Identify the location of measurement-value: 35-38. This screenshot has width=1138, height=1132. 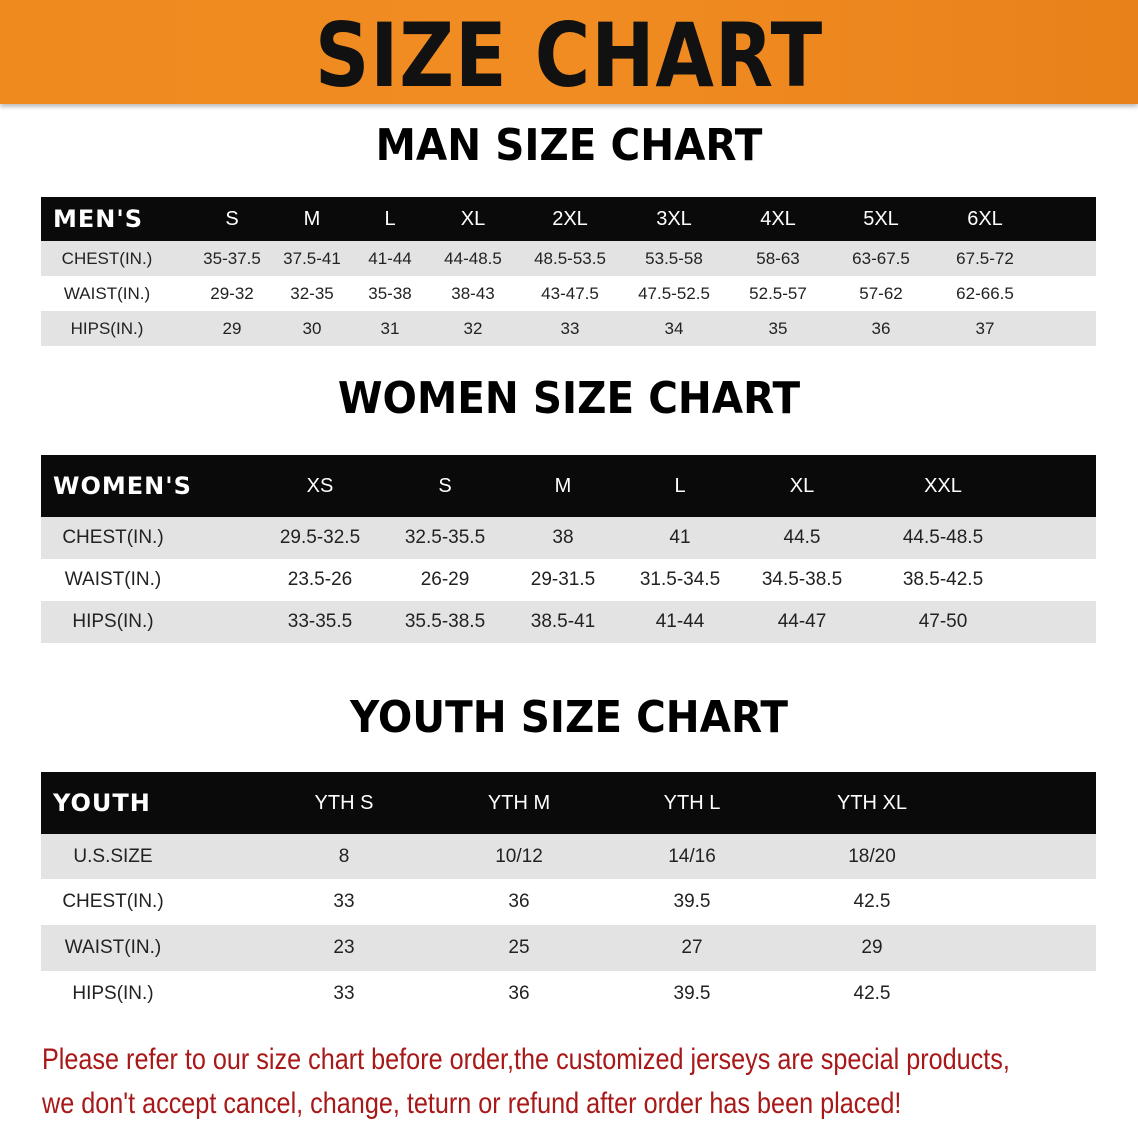
(390, 293).